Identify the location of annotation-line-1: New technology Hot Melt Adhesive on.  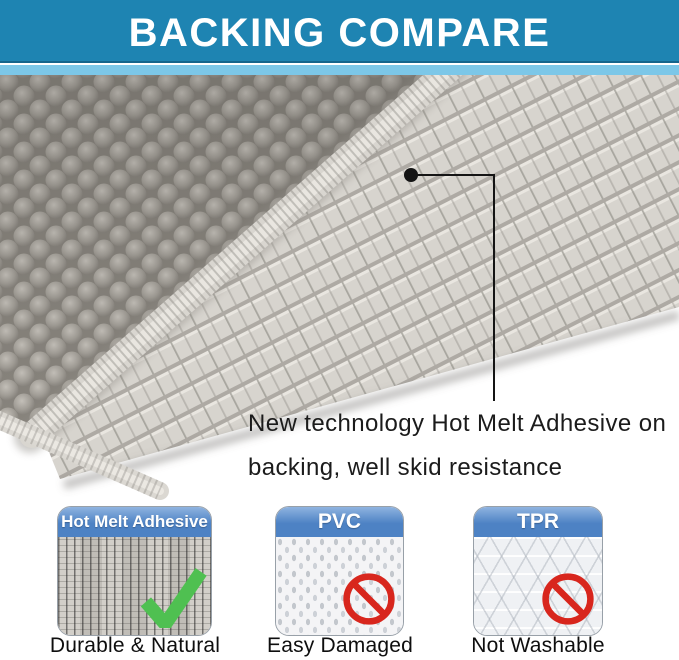
(457, 423).